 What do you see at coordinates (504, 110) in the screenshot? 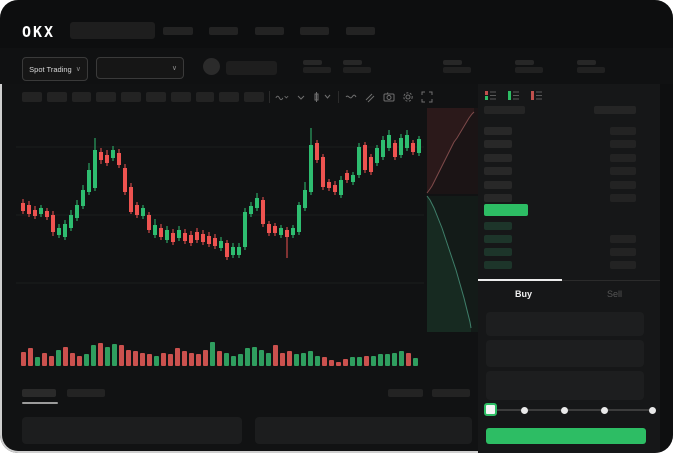
I see `orderbook-header-price-placeholder` at bounding box center [504, 110].